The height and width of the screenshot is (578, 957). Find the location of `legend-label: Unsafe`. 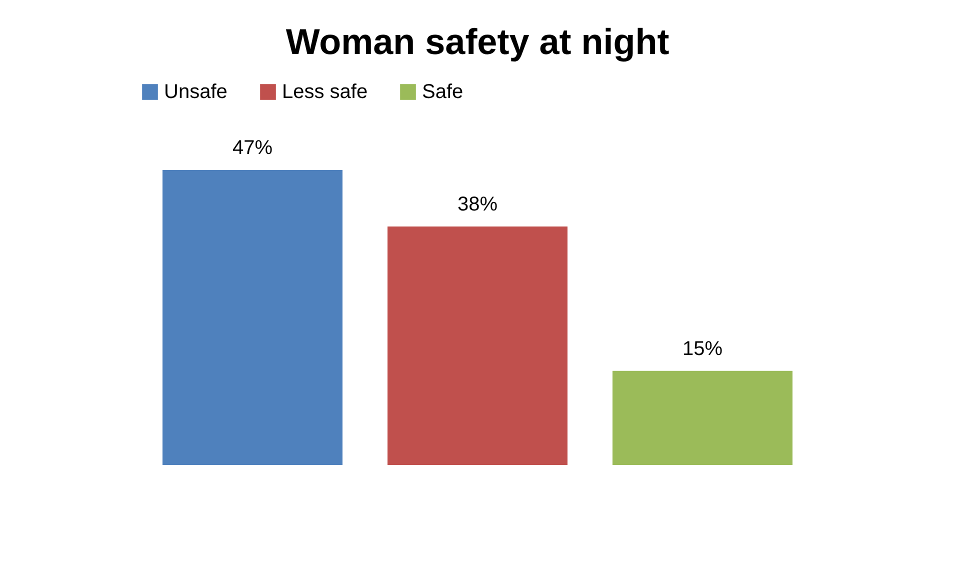

legend-label: Unsafe is located at coordinates (196, 92).